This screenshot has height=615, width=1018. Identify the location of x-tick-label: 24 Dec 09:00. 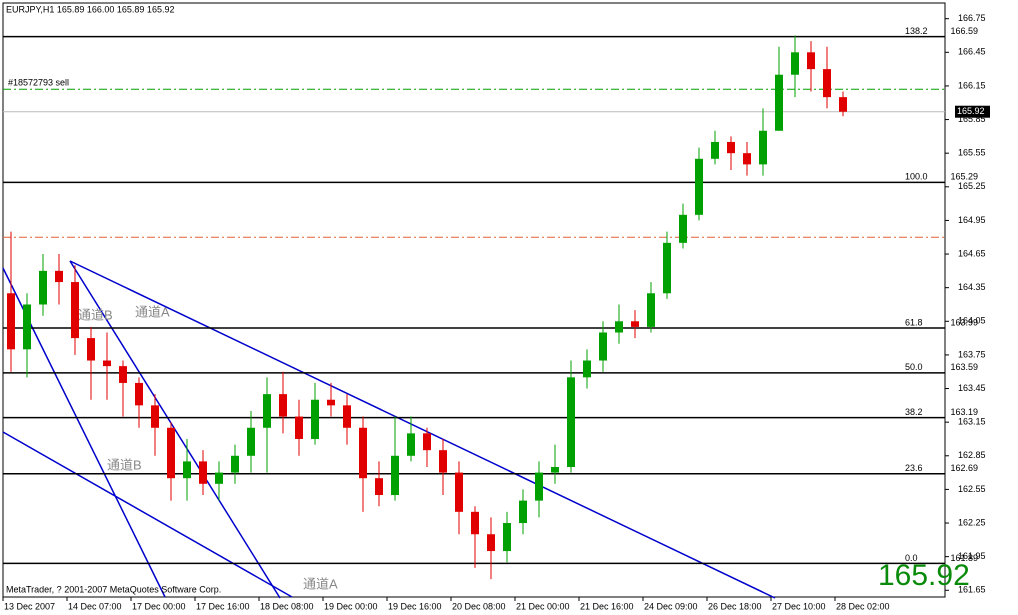
(671, 606).